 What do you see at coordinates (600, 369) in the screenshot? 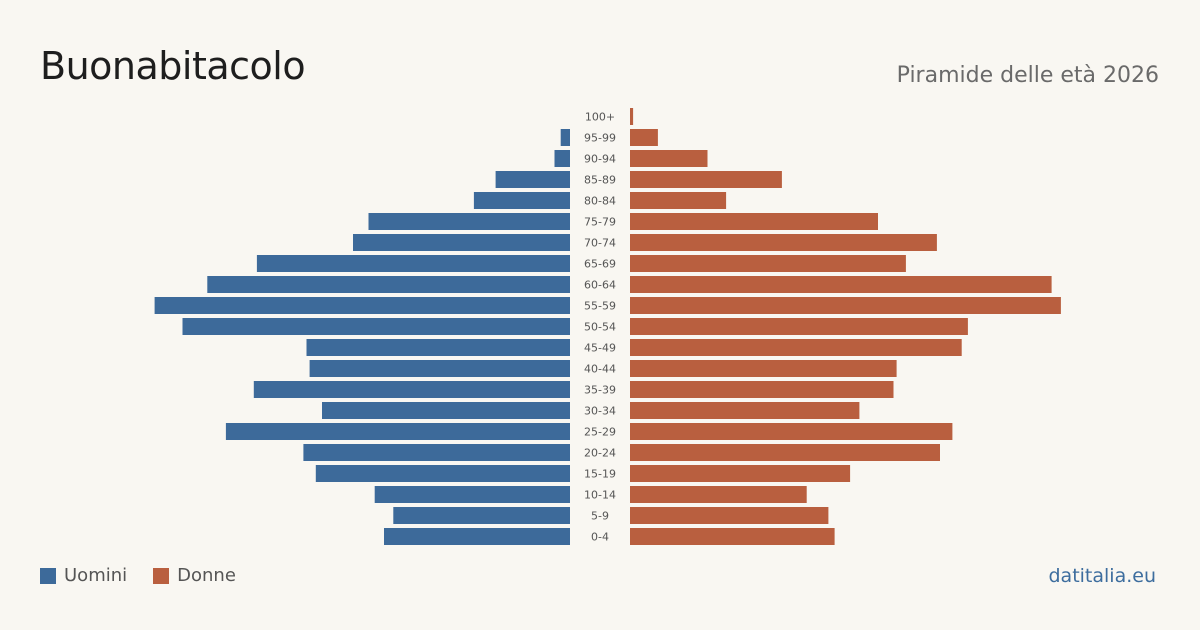
I see `age-label-40-44: 40-44` at bounding box center [600, 369].